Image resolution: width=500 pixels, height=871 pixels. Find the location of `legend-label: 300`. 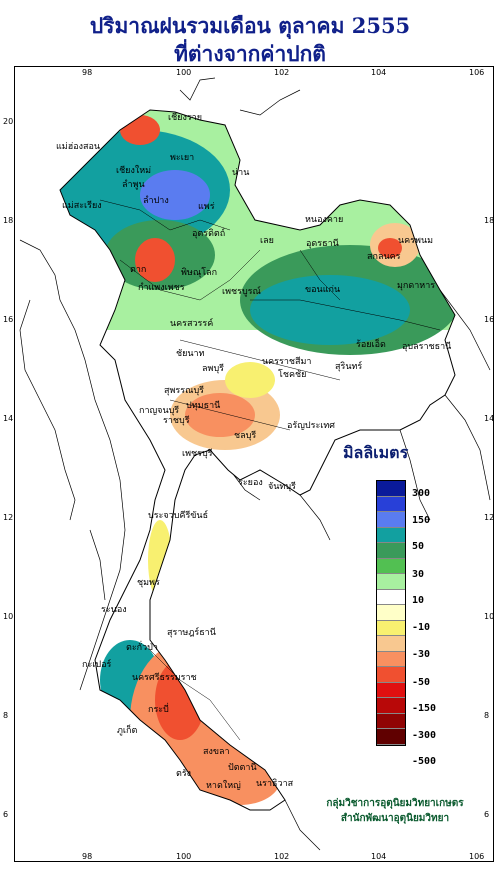

legend-label: 300 is located at coordinates (421, 493).